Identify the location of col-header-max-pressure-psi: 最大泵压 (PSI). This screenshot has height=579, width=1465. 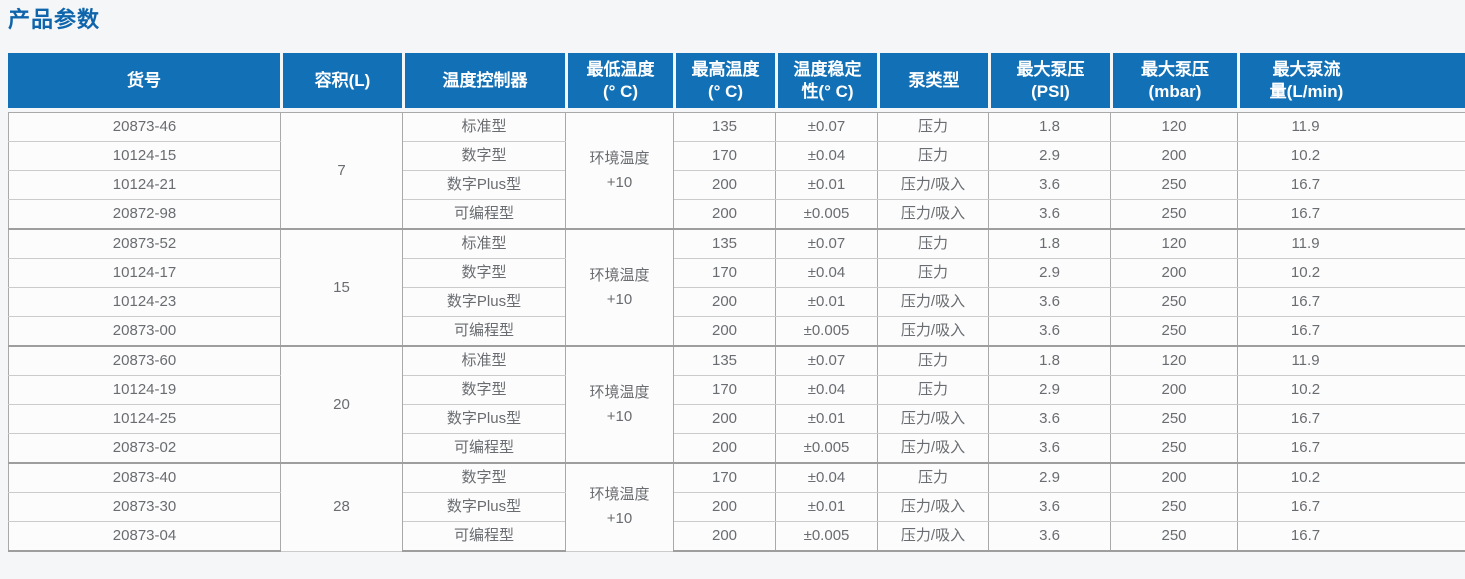
(1049, 80).